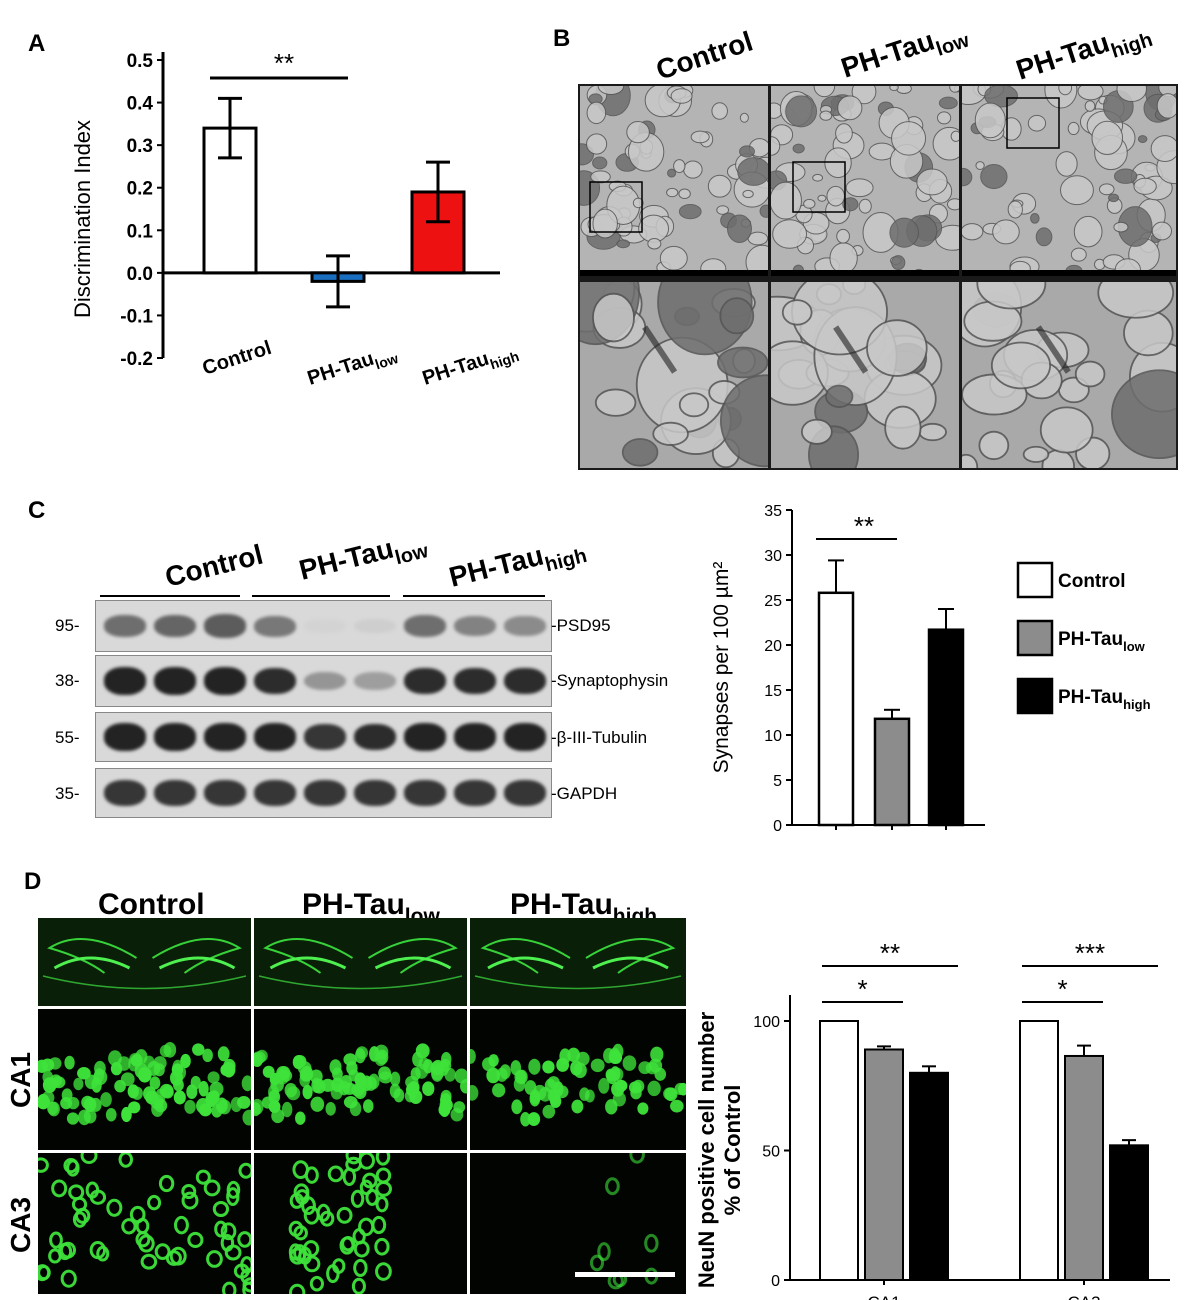 This screenshot has height=1300, width=1200. What do you see at coordinates (903, 55) in the screenshot?
I see `em-column-headers: Control PH-Taulow PH-Tauhigh` at bounding box center [903, 55].